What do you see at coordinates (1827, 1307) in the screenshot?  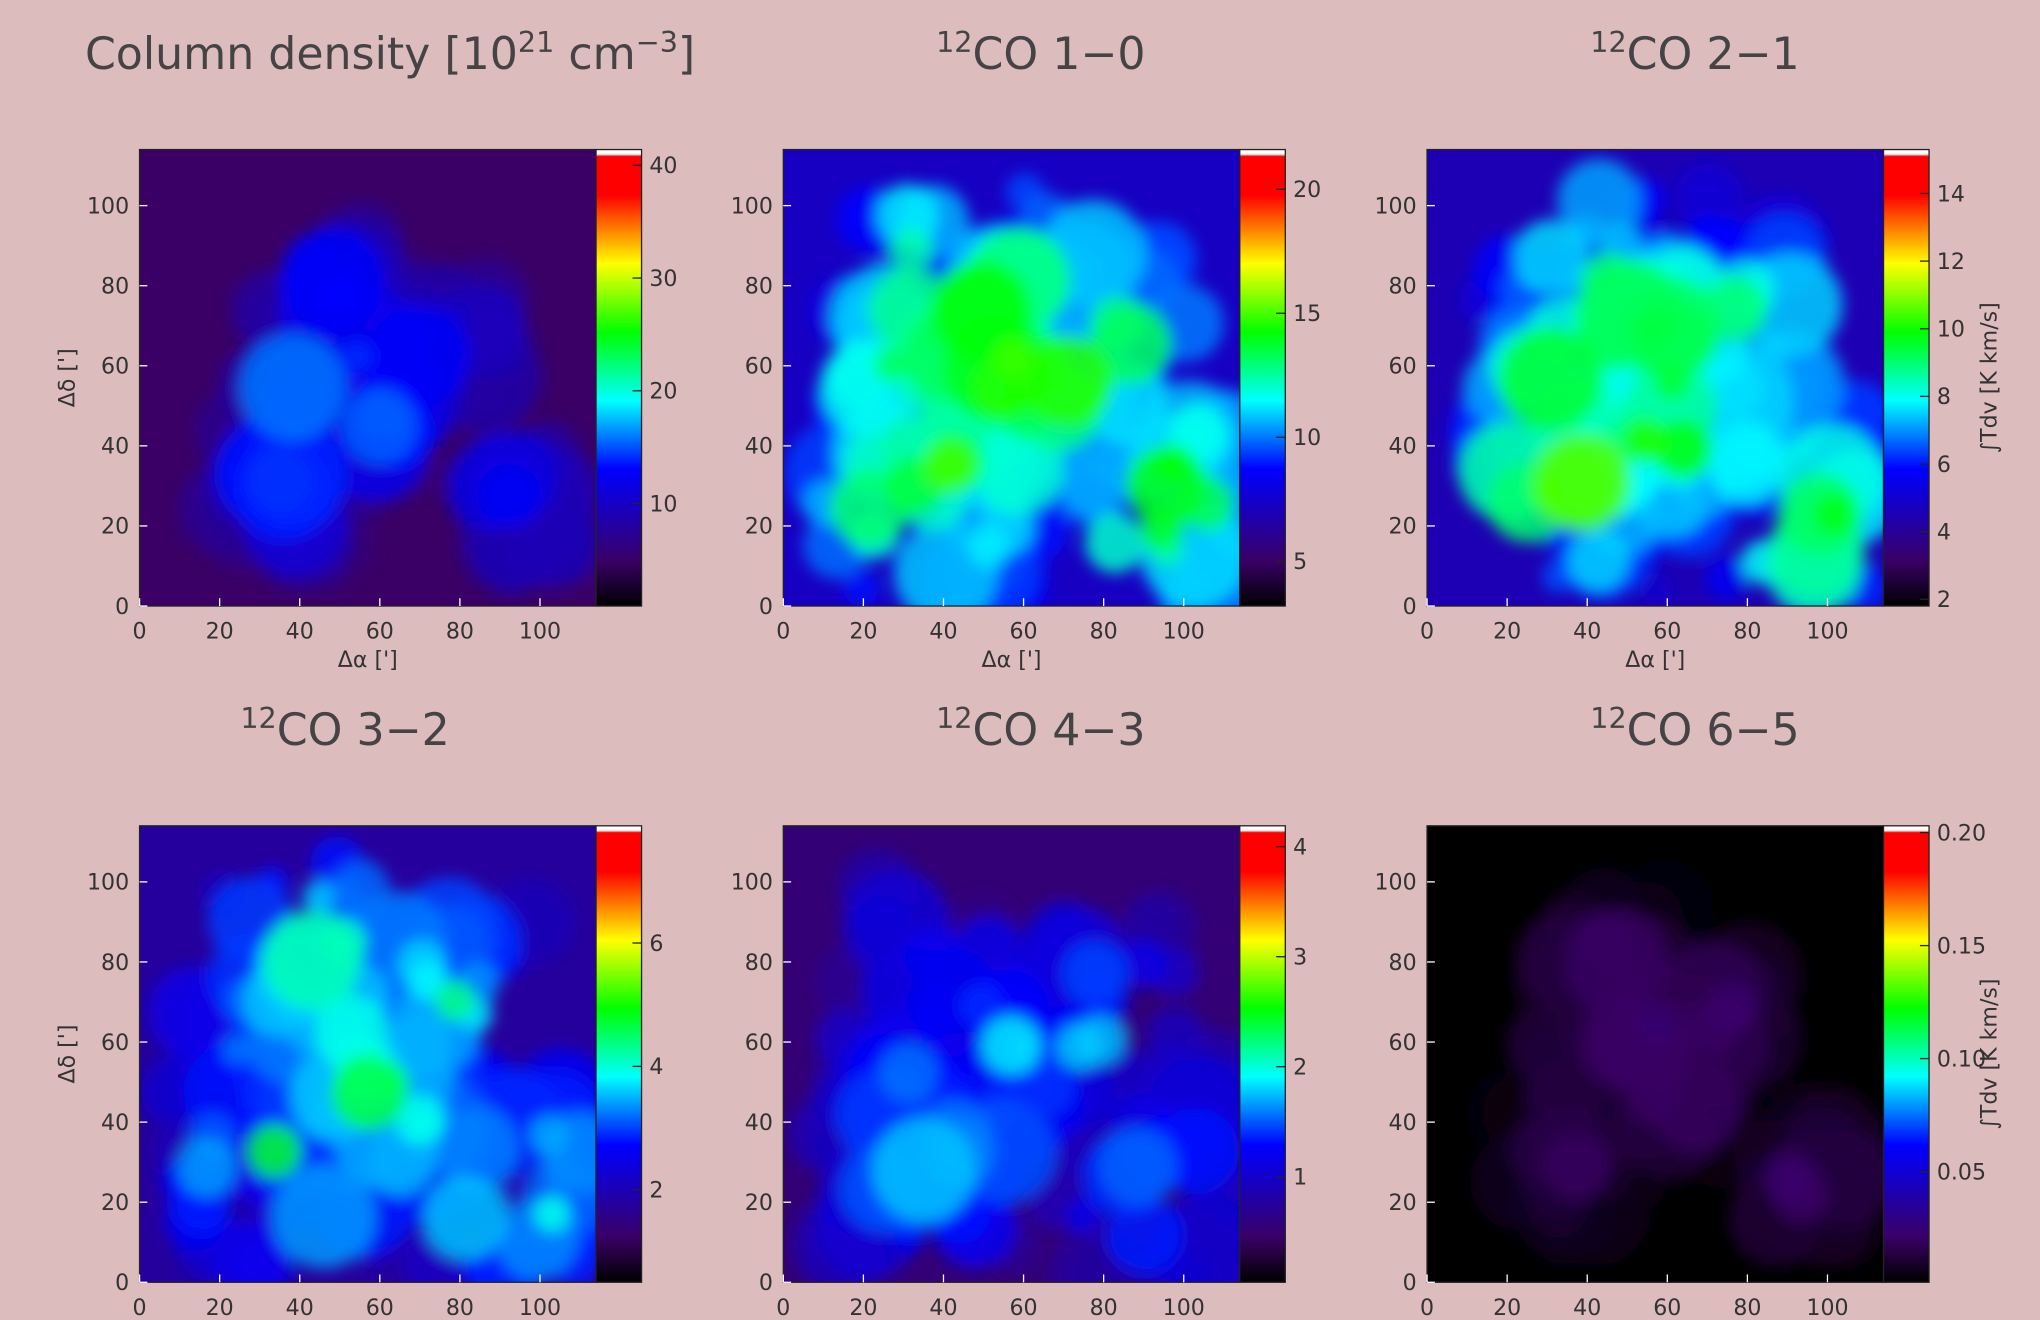 I see `x-tick-label: 100` at bounding box center [1827, 1307].